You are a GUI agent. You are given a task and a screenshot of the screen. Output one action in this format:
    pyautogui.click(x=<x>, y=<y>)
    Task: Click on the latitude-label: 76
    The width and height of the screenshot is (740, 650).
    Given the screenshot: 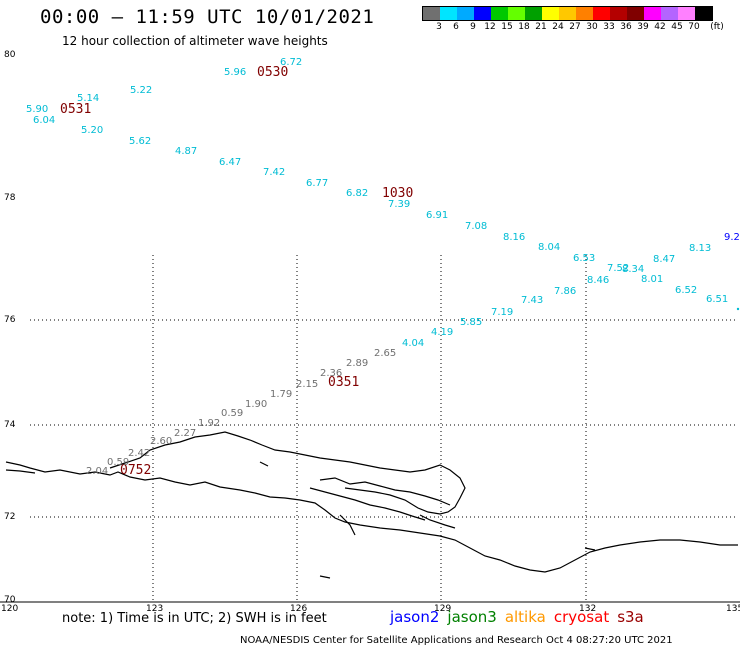 What is the action you would take?
    pyautogui.click(x=10, y=320)
    